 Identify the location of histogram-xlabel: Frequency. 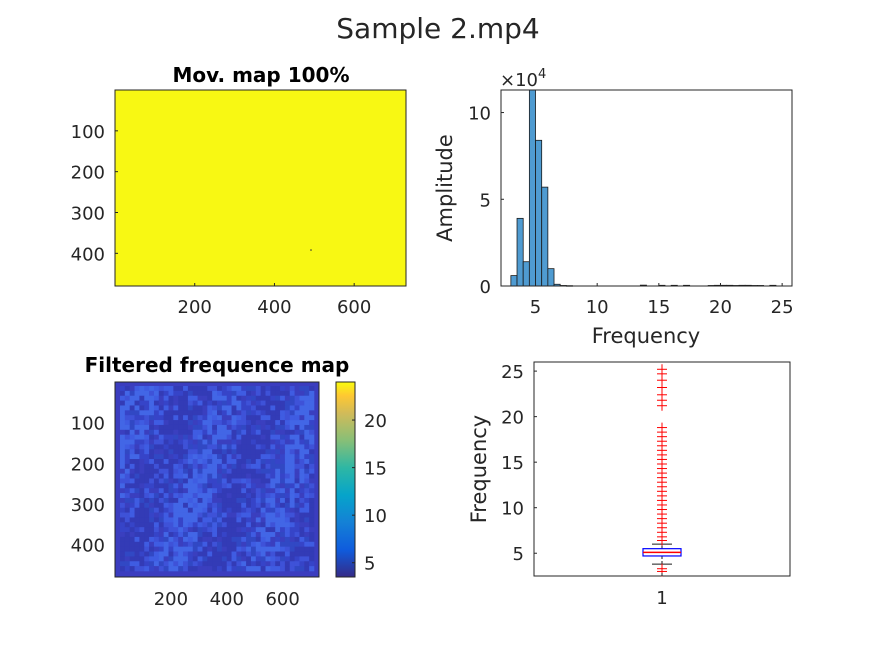
(646, 336).